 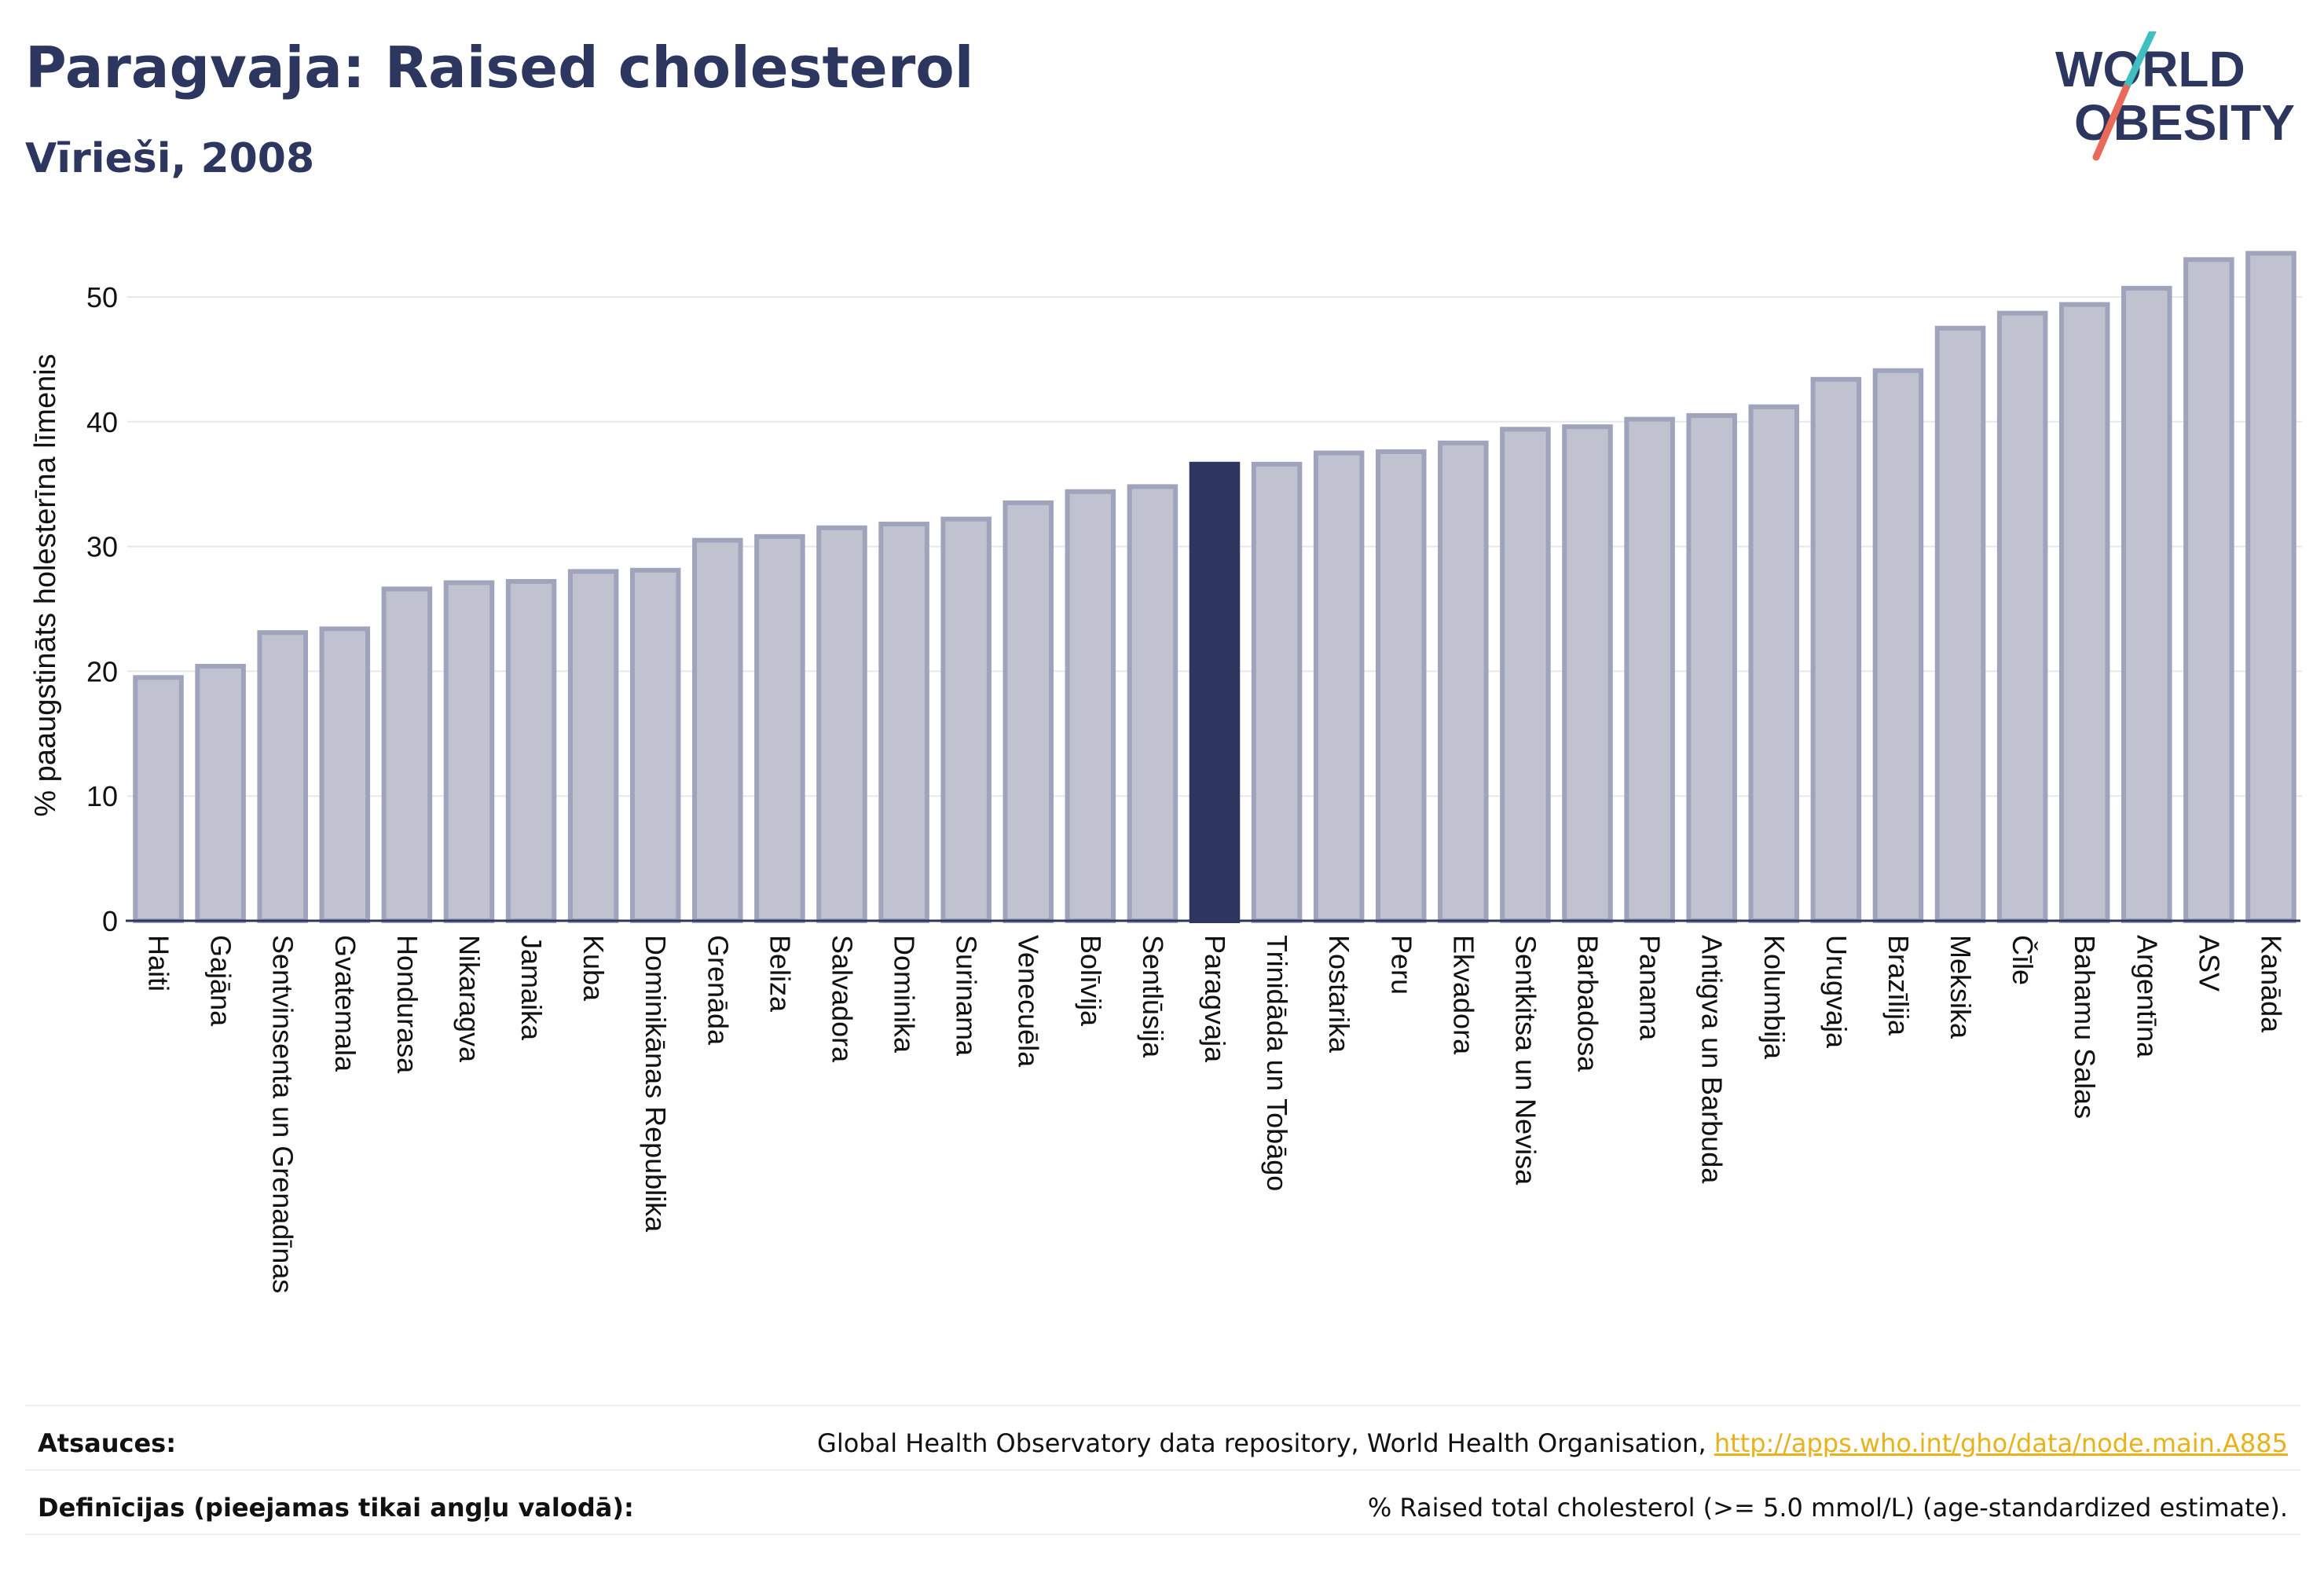 What do you see at coordinates (220, 793) in the screenshot?
I see `bar-Gajāna` at bounding box center [220, 793].